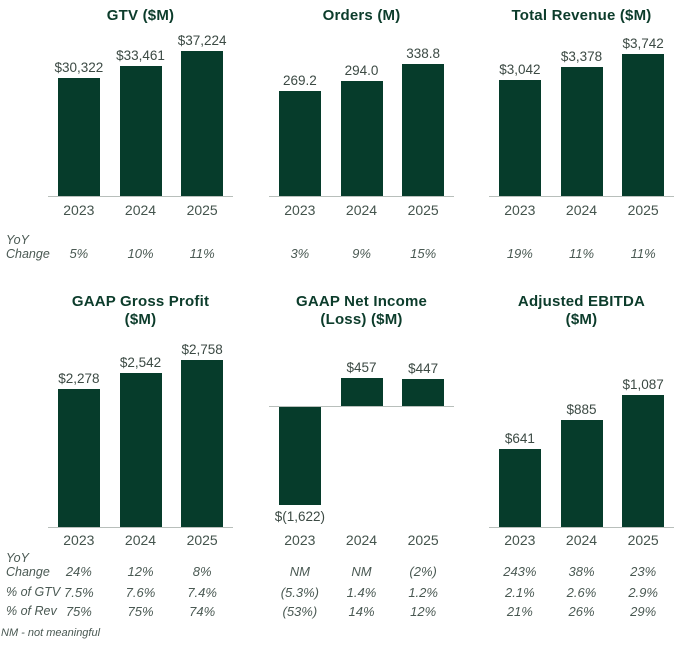  Describe the element at coordinates (519, 611) in the screenshot. I see `stat-pct-rev: 21%` at that location.